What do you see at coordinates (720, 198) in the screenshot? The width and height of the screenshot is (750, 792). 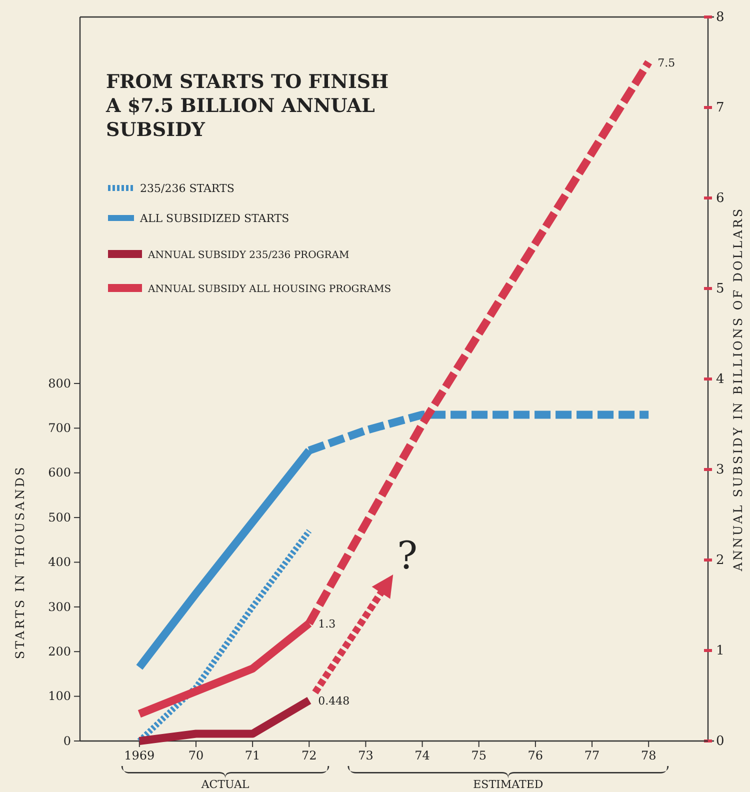 I see `y2-tick-label: 6` at bounding box center [720, 198].